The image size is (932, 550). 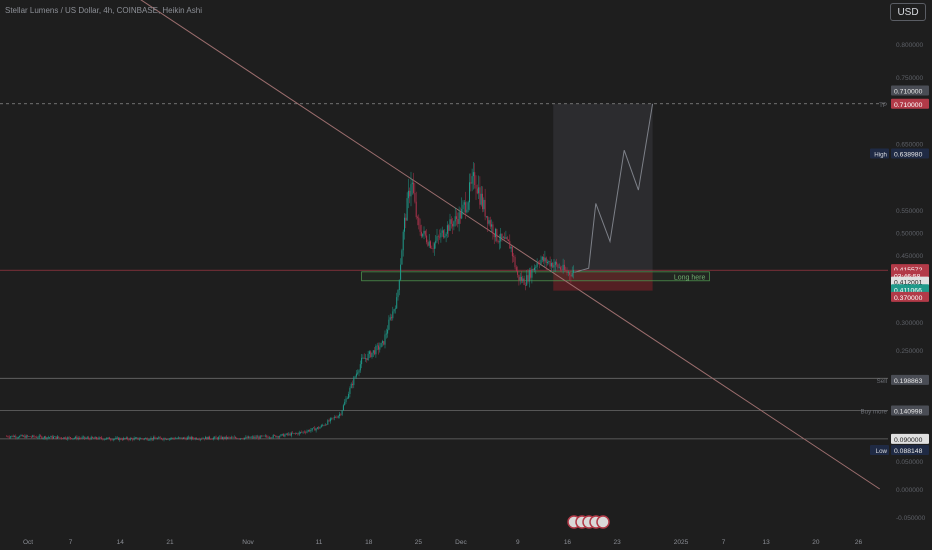 I want to click on high-value-bg, so click(x=910, y=153).